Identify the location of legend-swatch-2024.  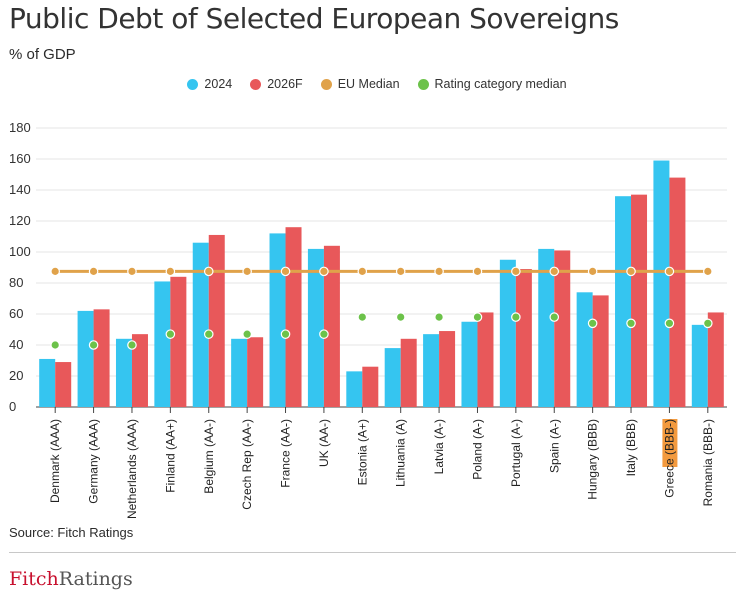
(193, 84).